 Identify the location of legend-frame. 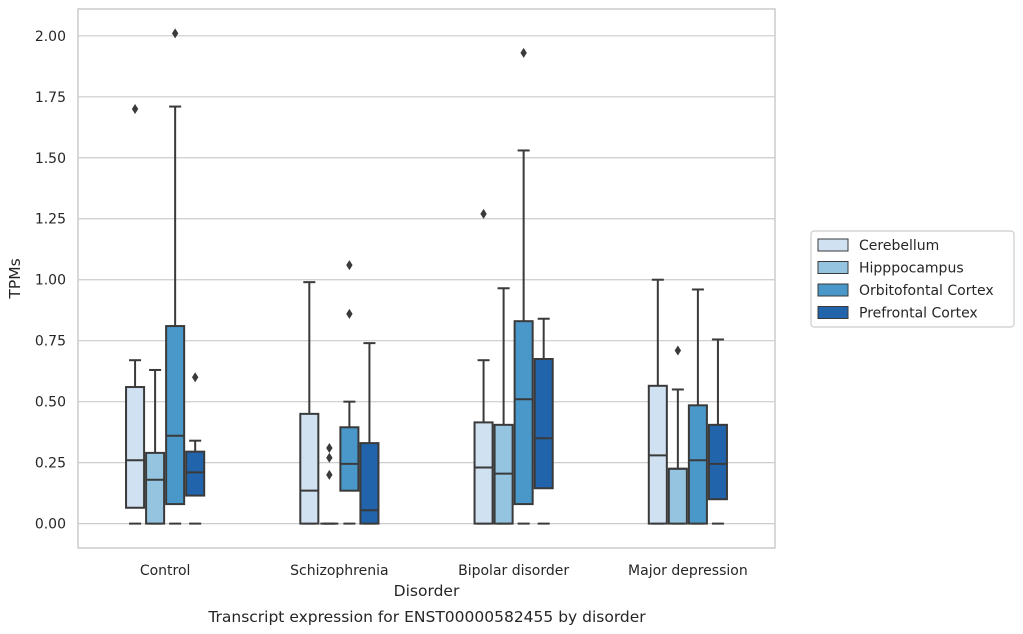
(912, 279).